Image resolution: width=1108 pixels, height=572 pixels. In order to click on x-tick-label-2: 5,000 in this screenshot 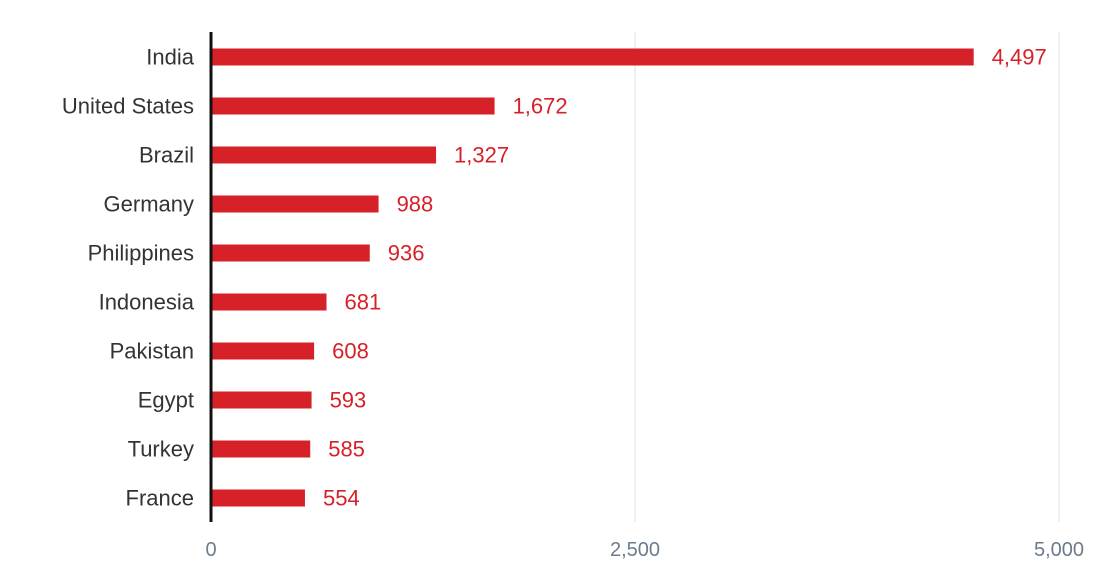, I will do `click(1059, 550)`.